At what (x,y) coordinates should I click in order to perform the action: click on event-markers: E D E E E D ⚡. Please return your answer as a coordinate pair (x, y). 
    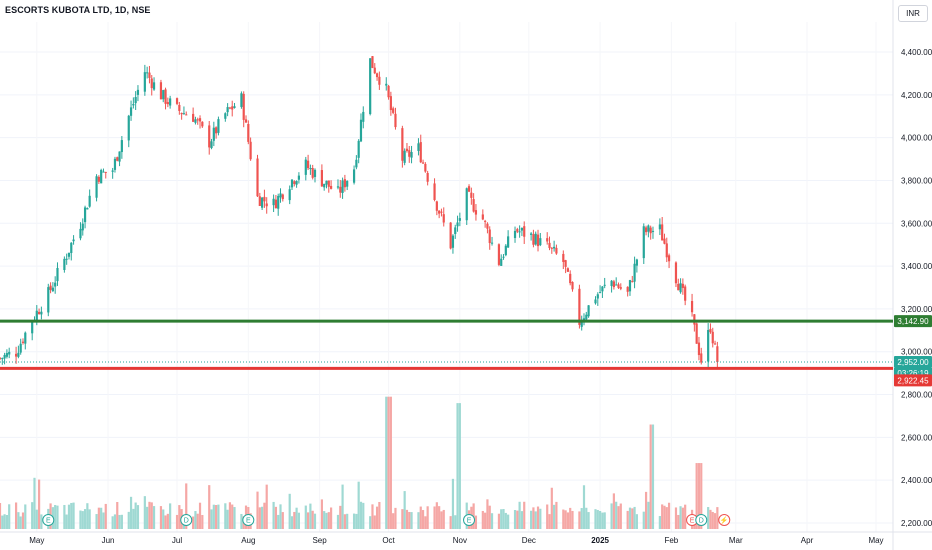
    Looking at the image, I should click on (386, 520).